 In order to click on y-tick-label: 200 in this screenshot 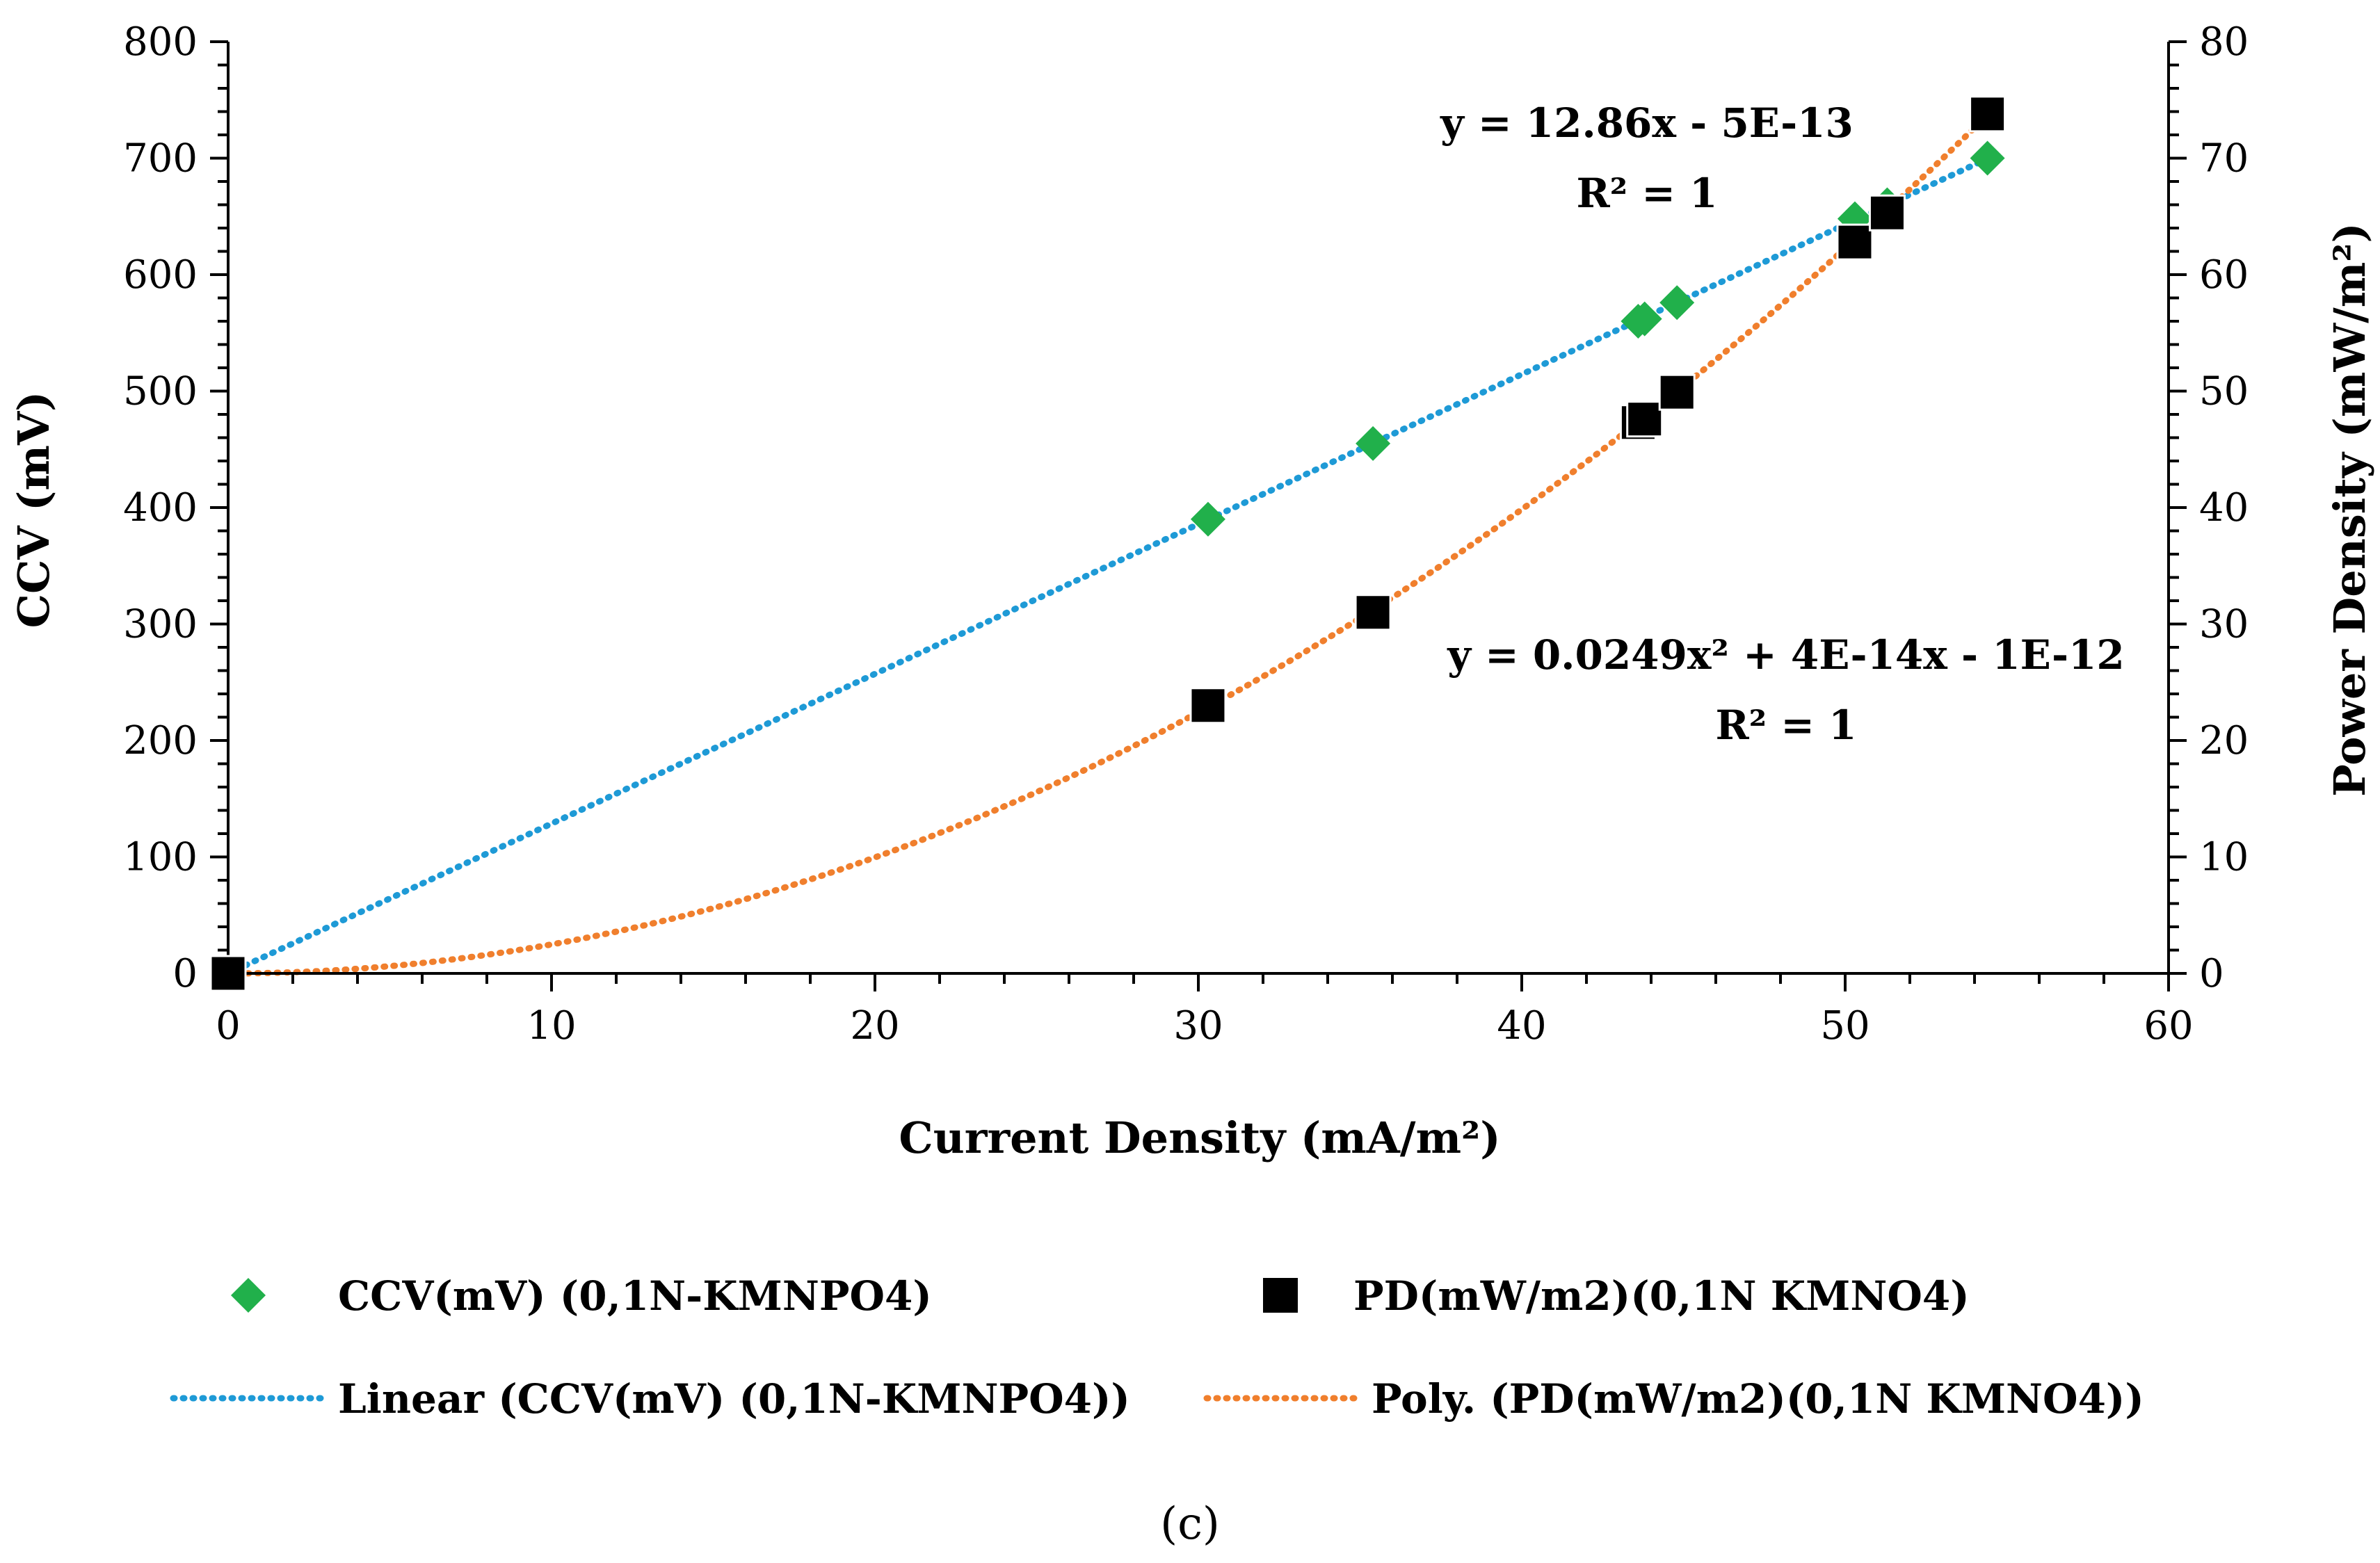, I will do `click(160, 740)`.